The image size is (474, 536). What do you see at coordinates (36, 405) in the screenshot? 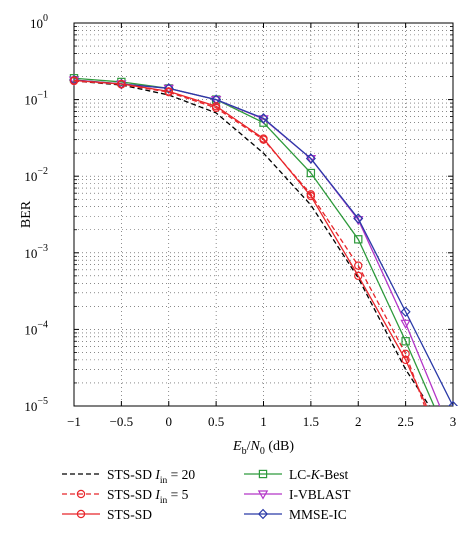
I see `y-tick-label: 10⁻⁵` at bounding box center [36, 405].